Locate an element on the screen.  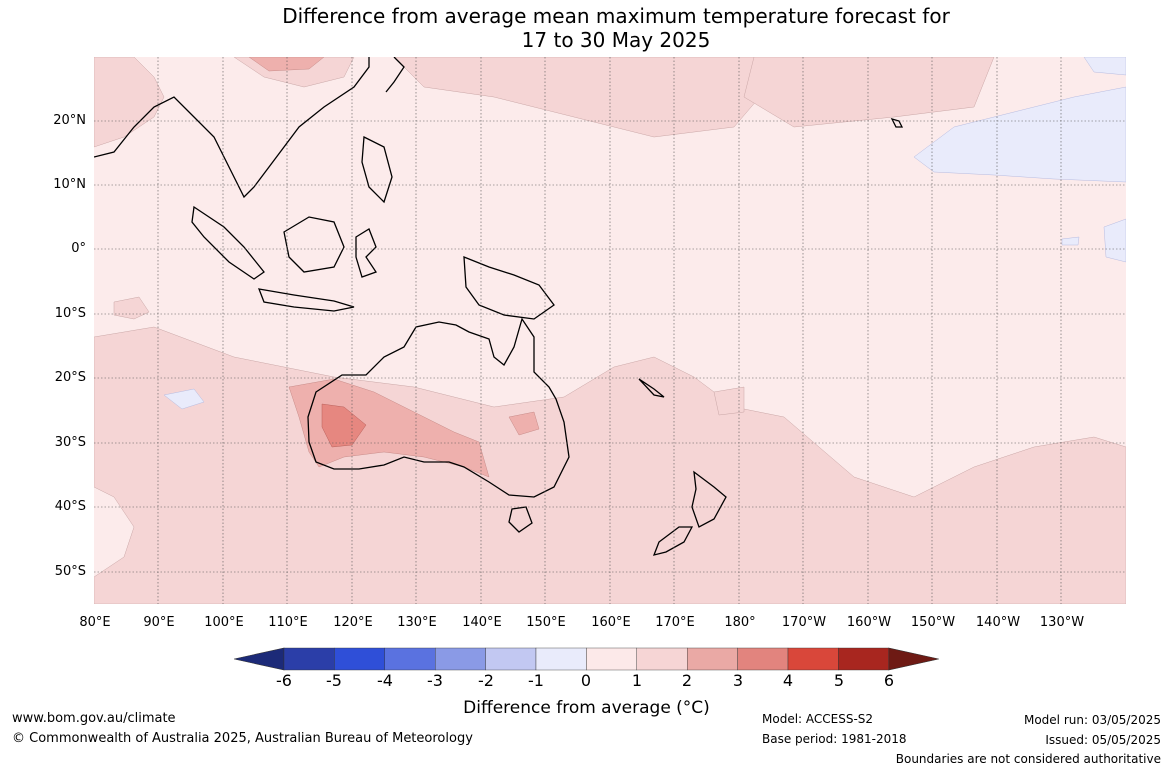
tasmania-coastline is located at coordinates (520, 519).